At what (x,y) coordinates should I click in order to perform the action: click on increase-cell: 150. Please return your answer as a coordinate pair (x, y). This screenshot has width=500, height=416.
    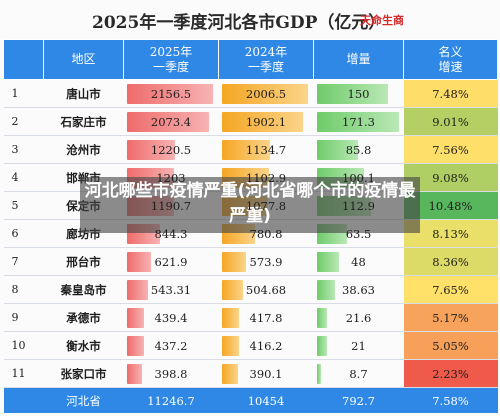
    Looking at the image, I should click on (358, 93).